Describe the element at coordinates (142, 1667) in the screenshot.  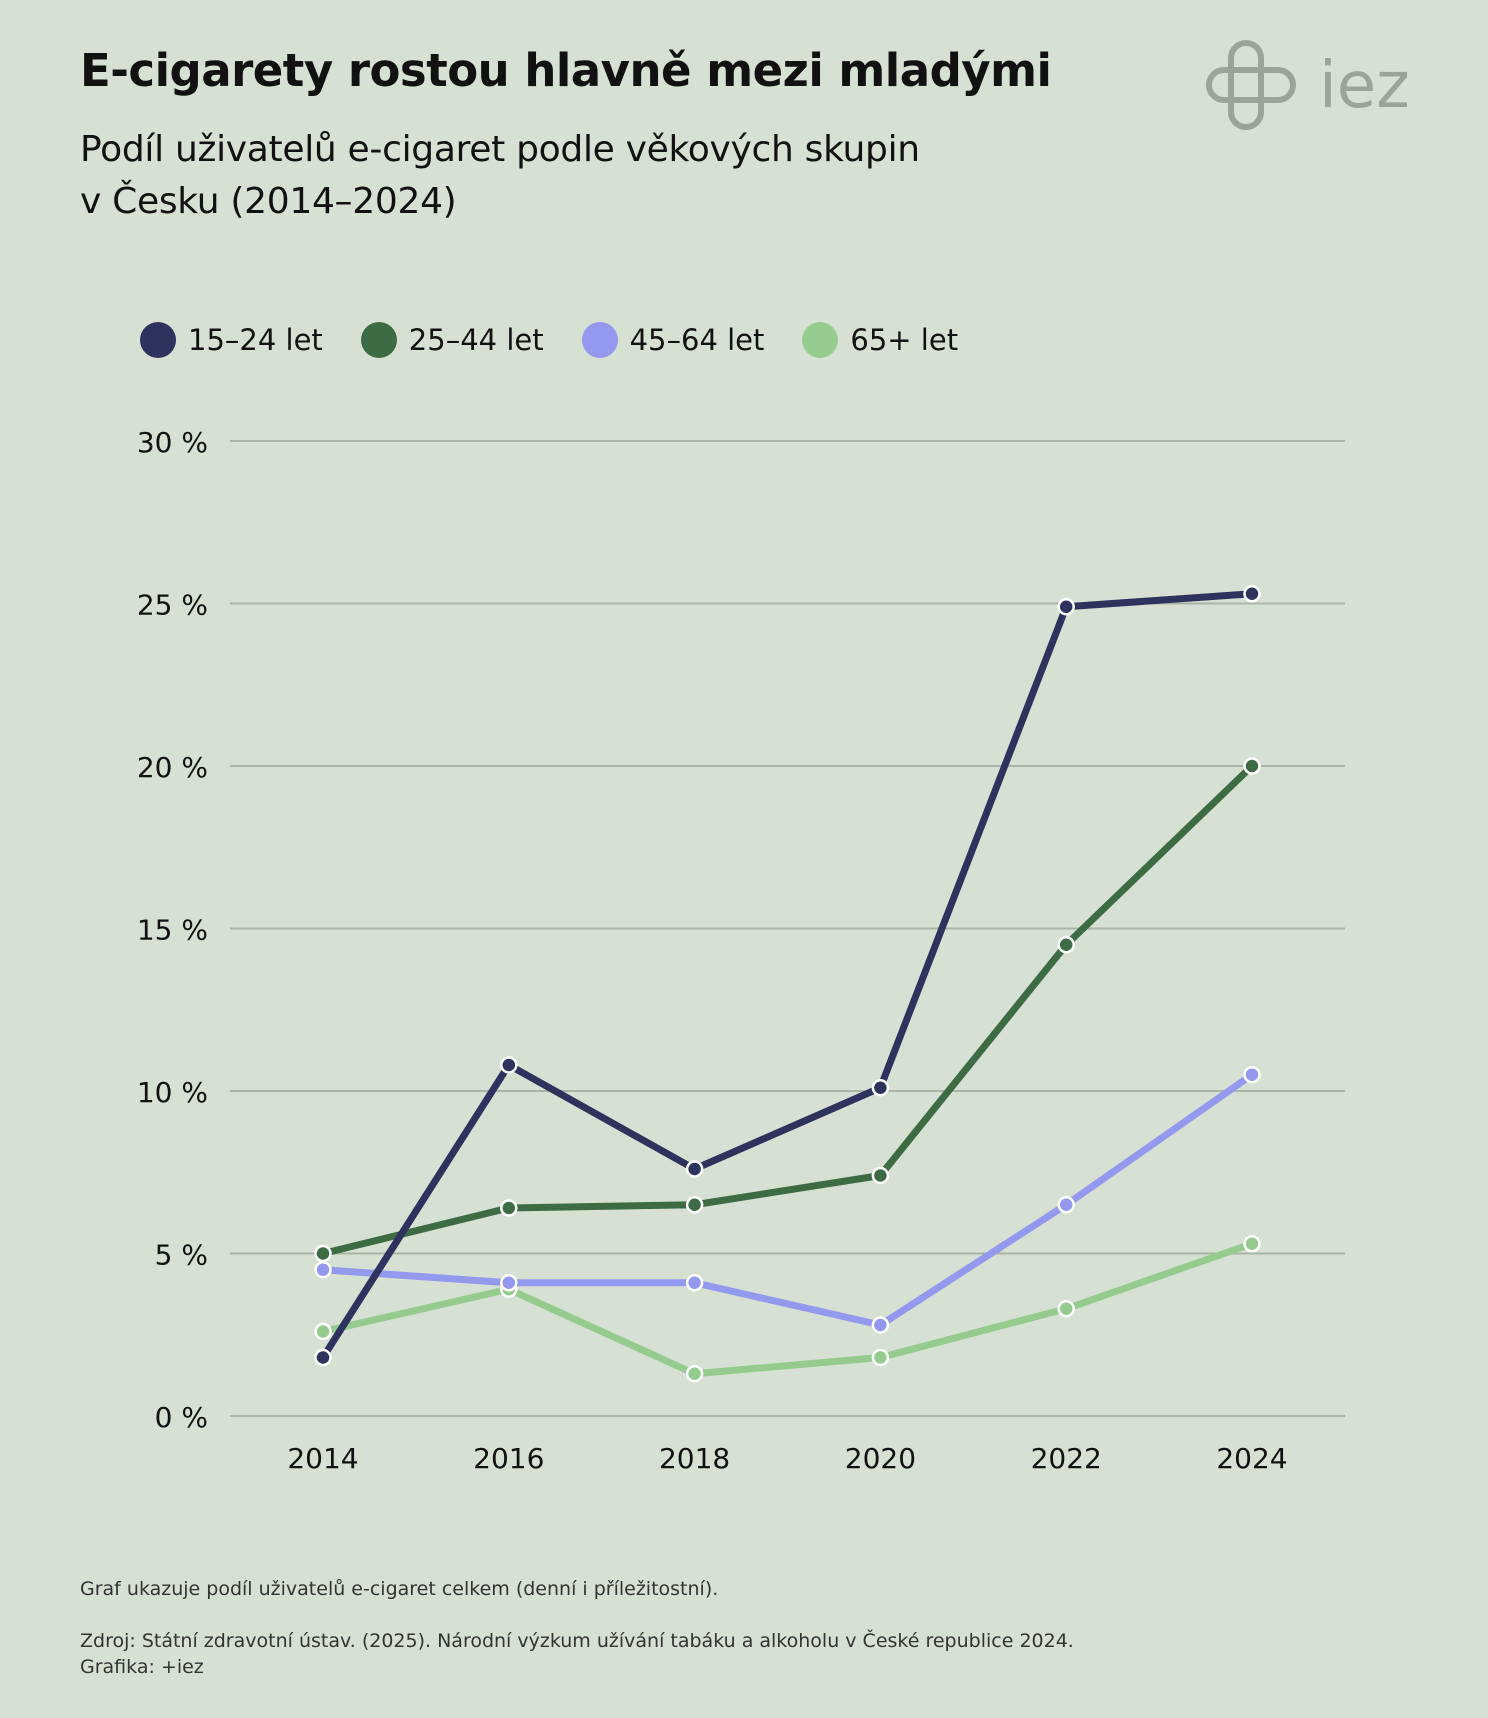
I see `credit-text: Grafika: +iez` at that location.